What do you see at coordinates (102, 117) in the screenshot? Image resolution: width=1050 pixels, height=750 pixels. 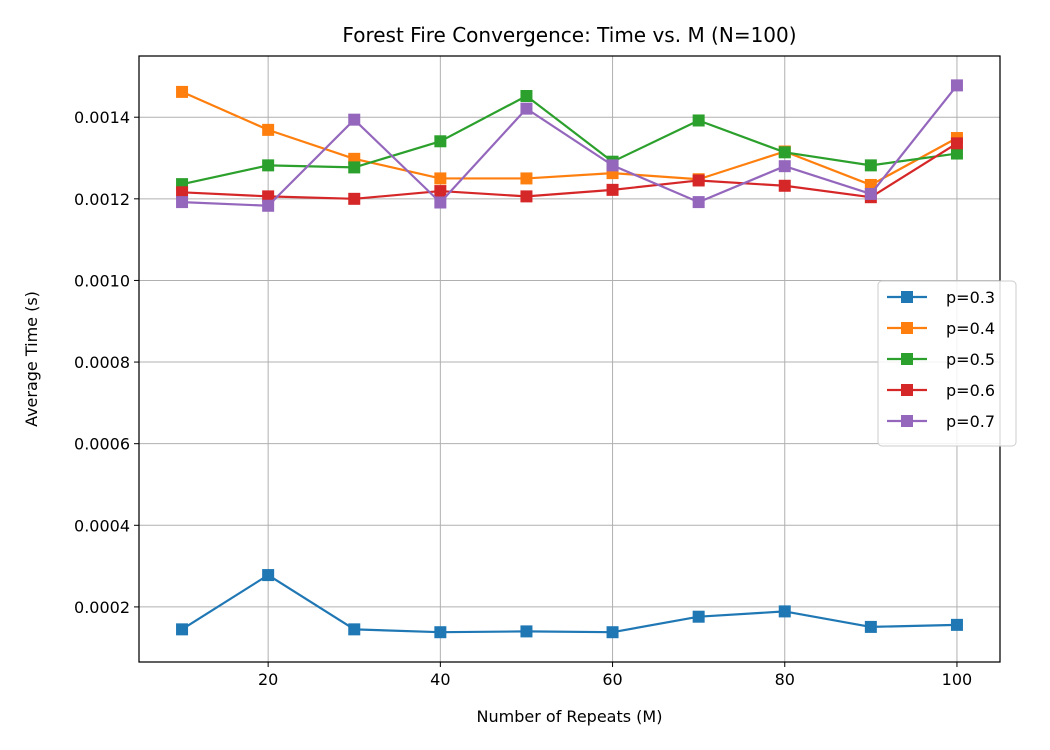 I see `y-tick-label: 0.0014` at bounding box center [102, 117].